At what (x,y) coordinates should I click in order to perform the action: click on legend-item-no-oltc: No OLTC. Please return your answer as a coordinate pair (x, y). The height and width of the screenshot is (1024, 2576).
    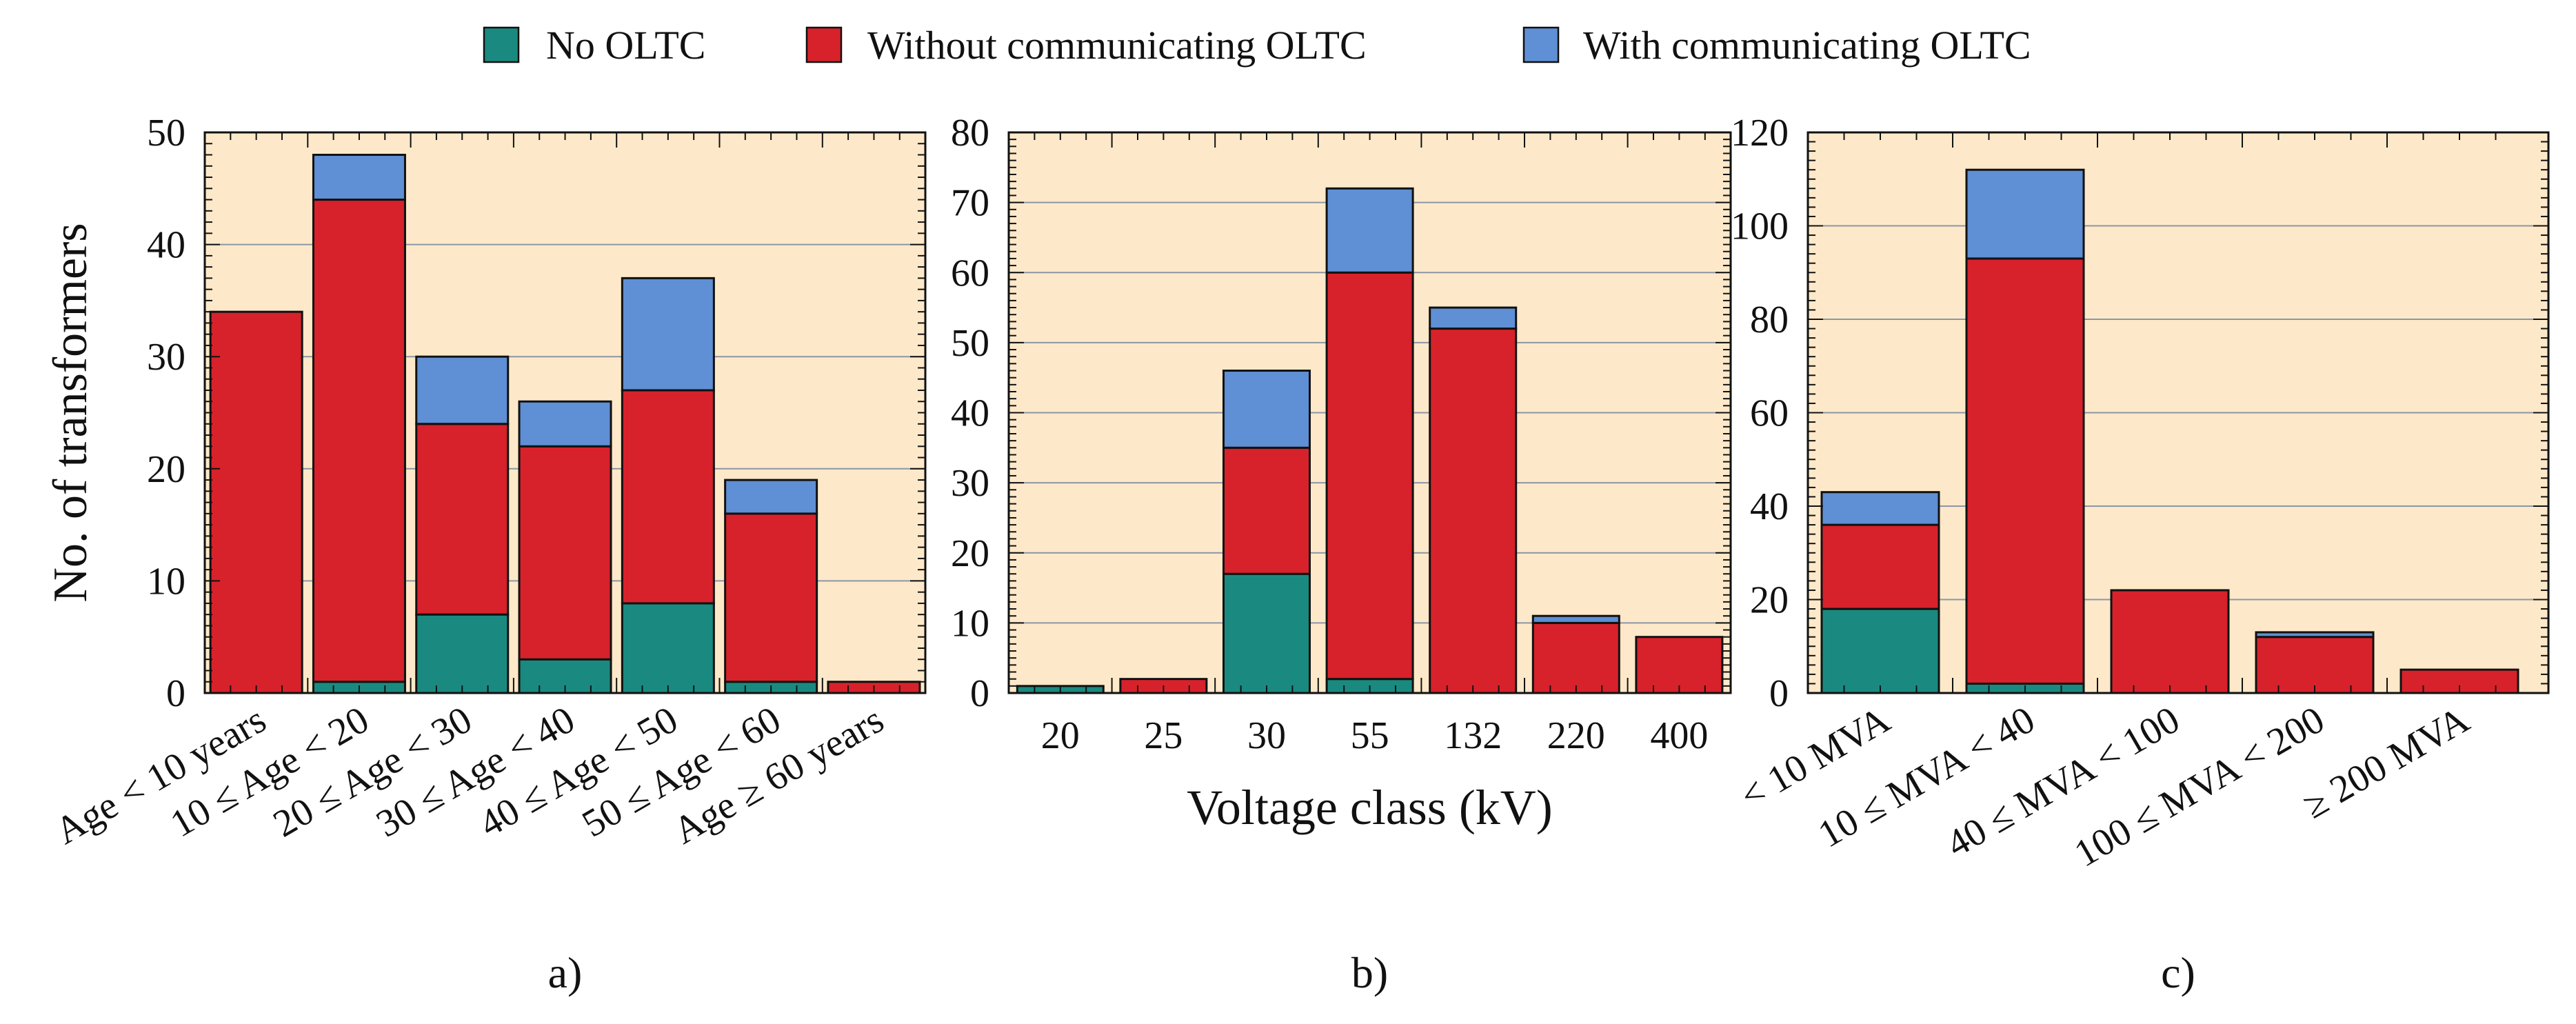
    Looking at the image, I should click on (594, 45).